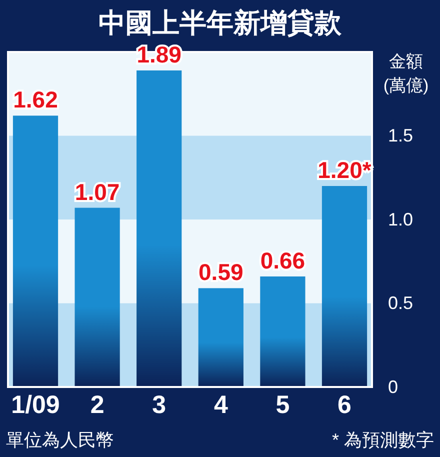 The width and height of the screenshot is (440, 457). What do you see at coordinates (345, 404) in the screenshot?
I see `x-tick-label: 6` at bounding box center [345, 404].